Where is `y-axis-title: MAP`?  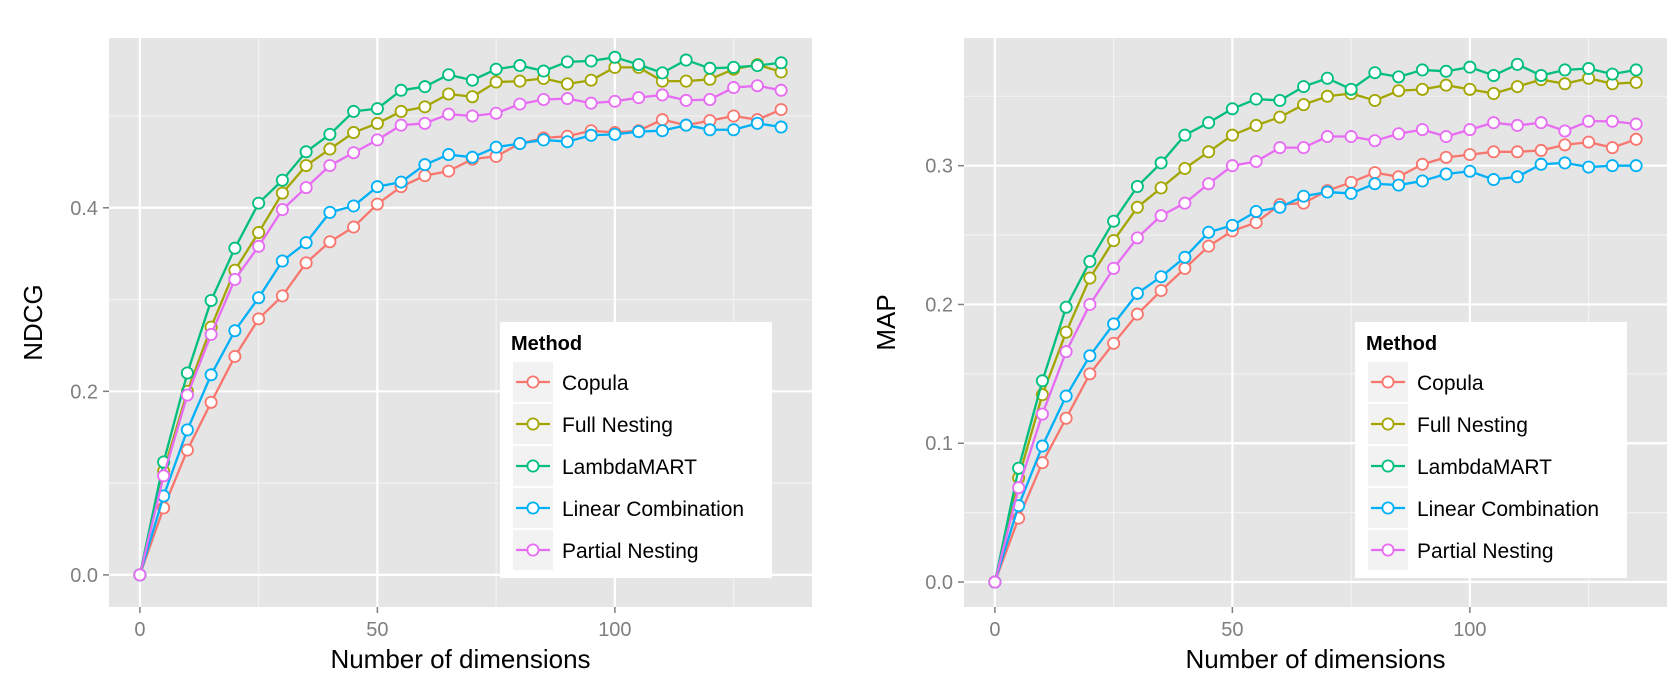 y-axis-title: MAP is located at coordinates (886, 322).